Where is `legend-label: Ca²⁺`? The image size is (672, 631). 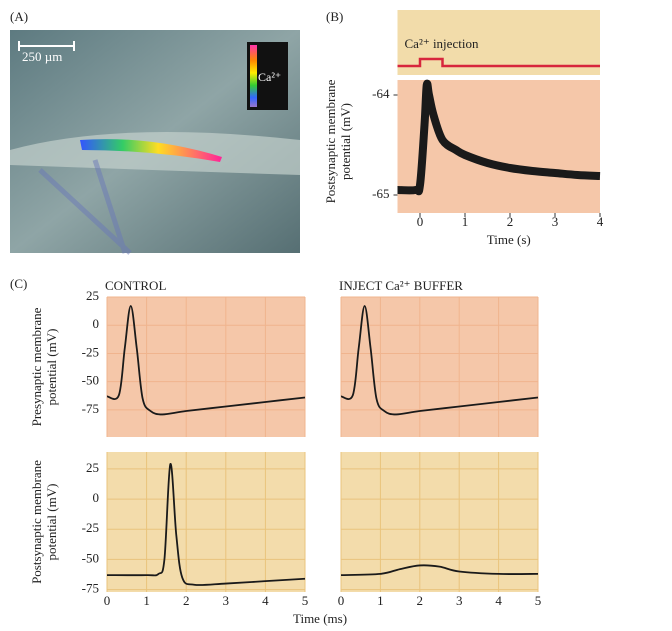 legend-label: Ca²⁺ is located at coordinates (269, 77).